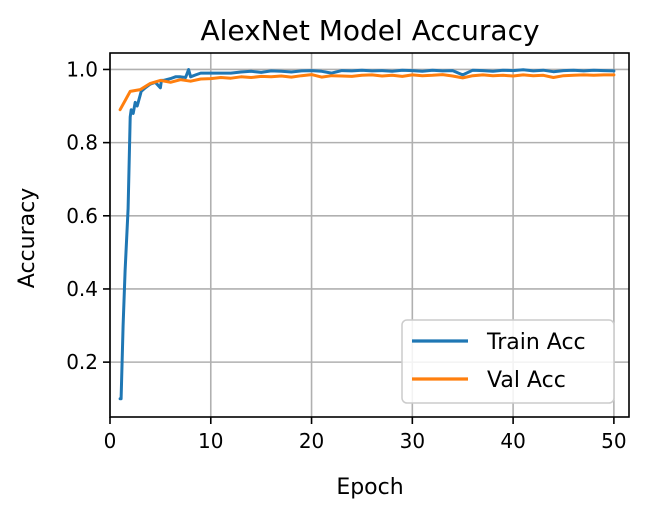  I want to click on y-axis-label: Accuracy, so click(27, 238).